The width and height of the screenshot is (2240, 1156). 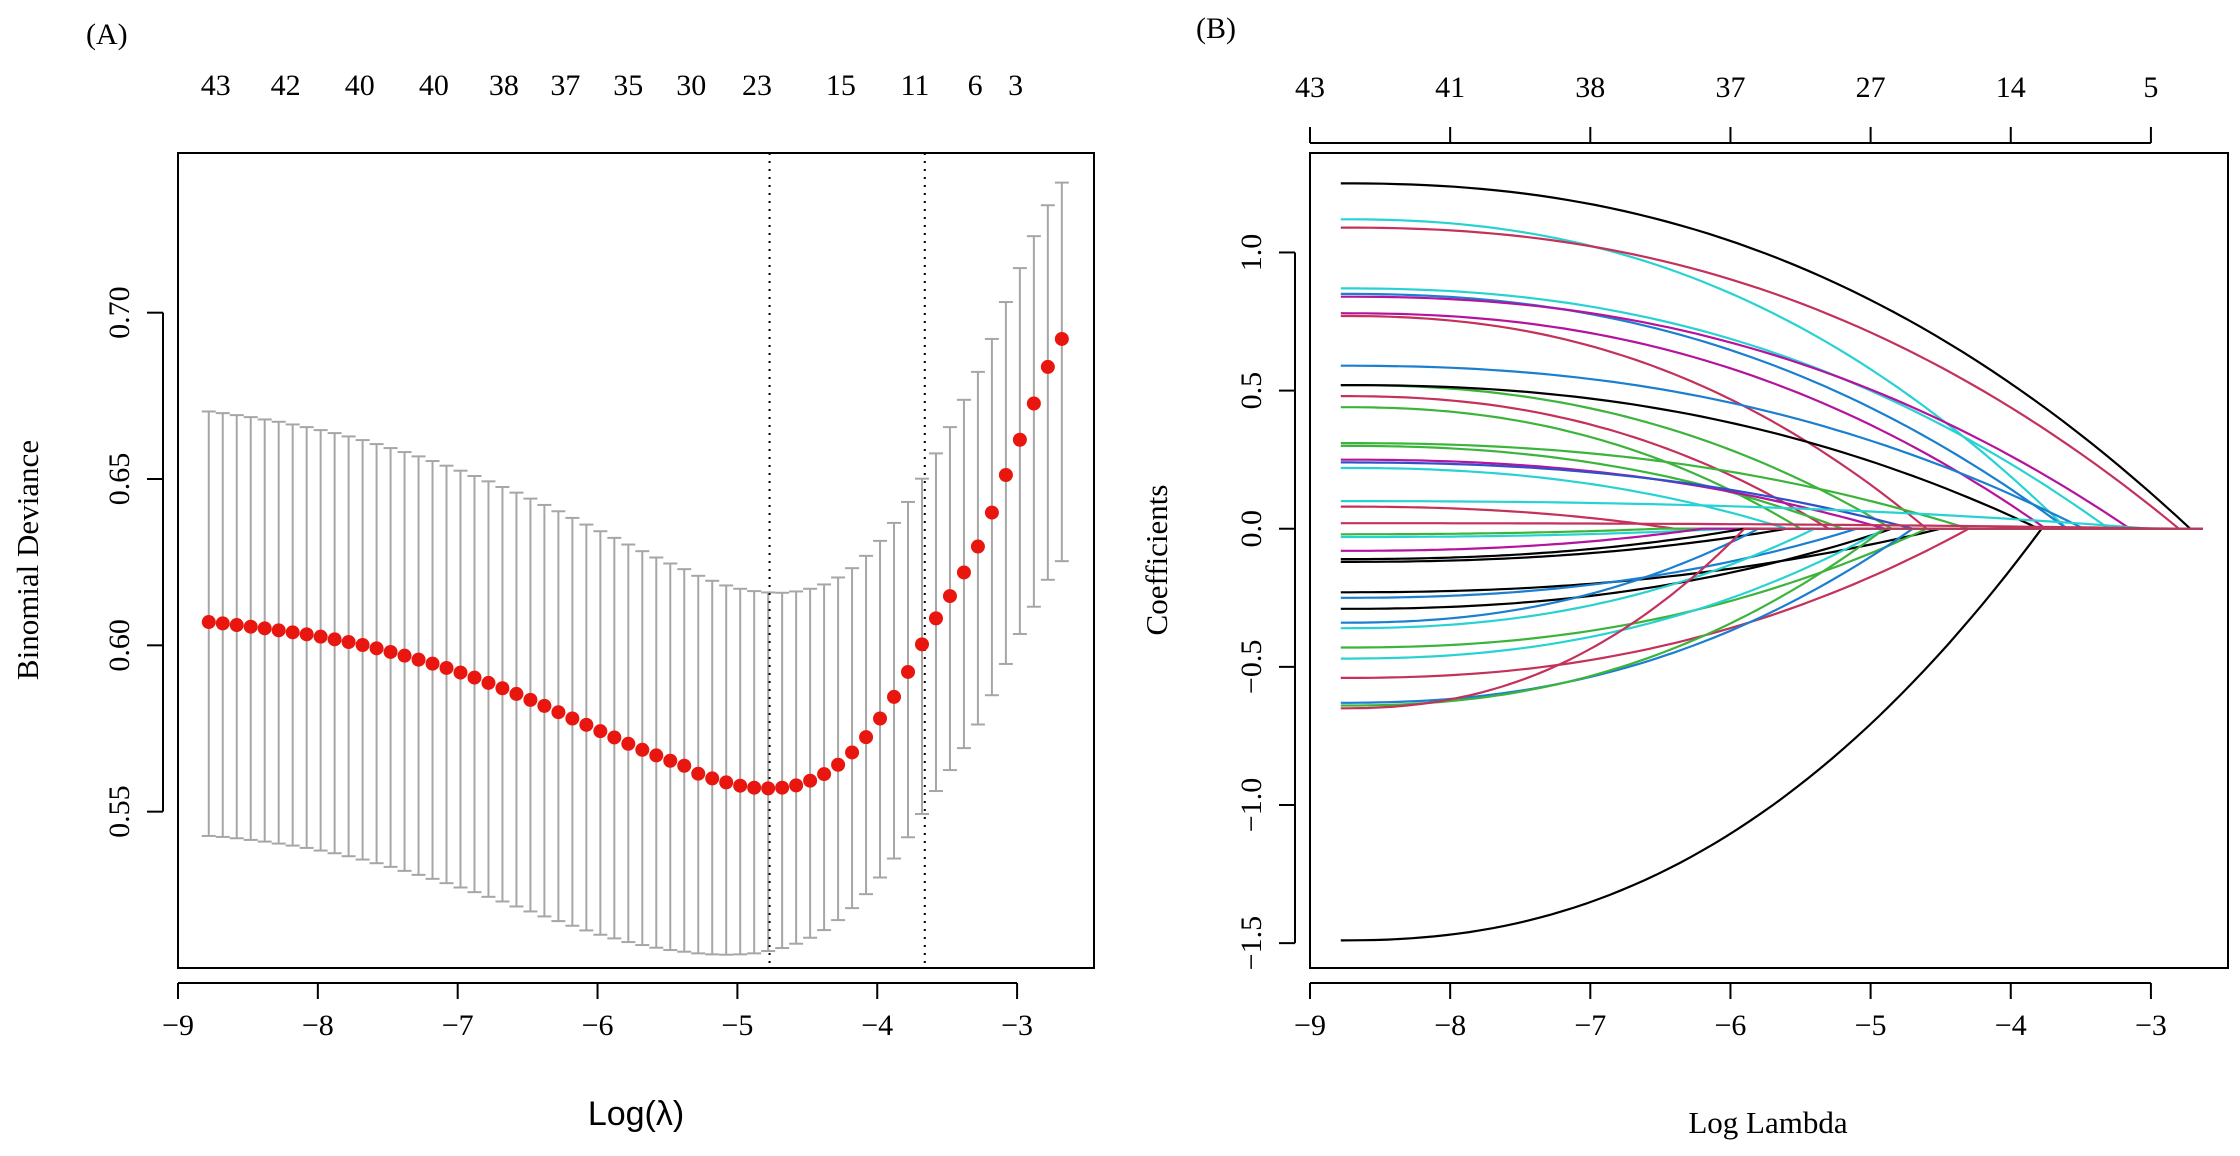 I want to click on panel-a-x-axis: −9 −8 −7 −6 −5 −4 −3, so click(x=597, y=1012).